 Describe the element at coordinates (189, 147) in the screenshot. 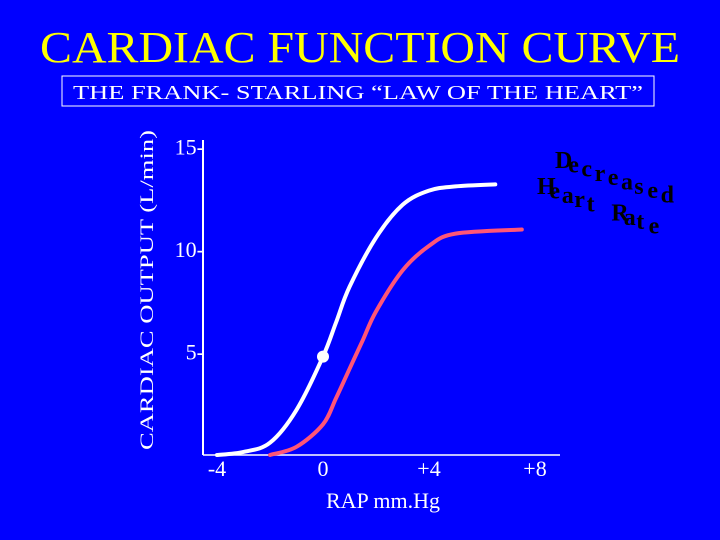

I see `y-tick-label: 15-` at that location.